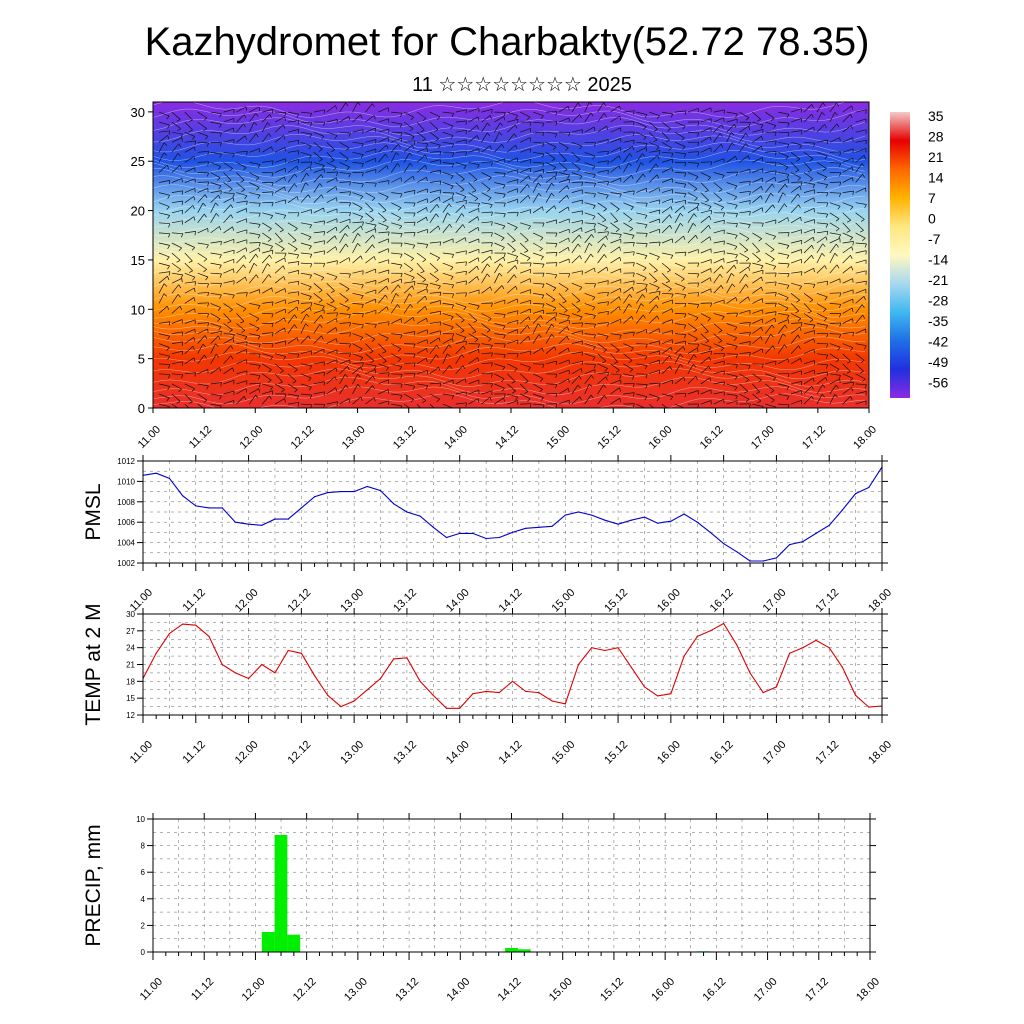 The width and height of the screenshot is (1024, 1024). I want to click on x-tick-label: 13.00, so click(356, 990).